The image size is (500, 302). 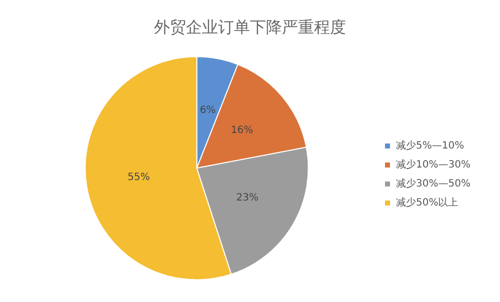 What do you see at coordinates (433, 164) in the screenshot?
I see `legend-label: 减少10%—30%` at bounding box center [433, 164].